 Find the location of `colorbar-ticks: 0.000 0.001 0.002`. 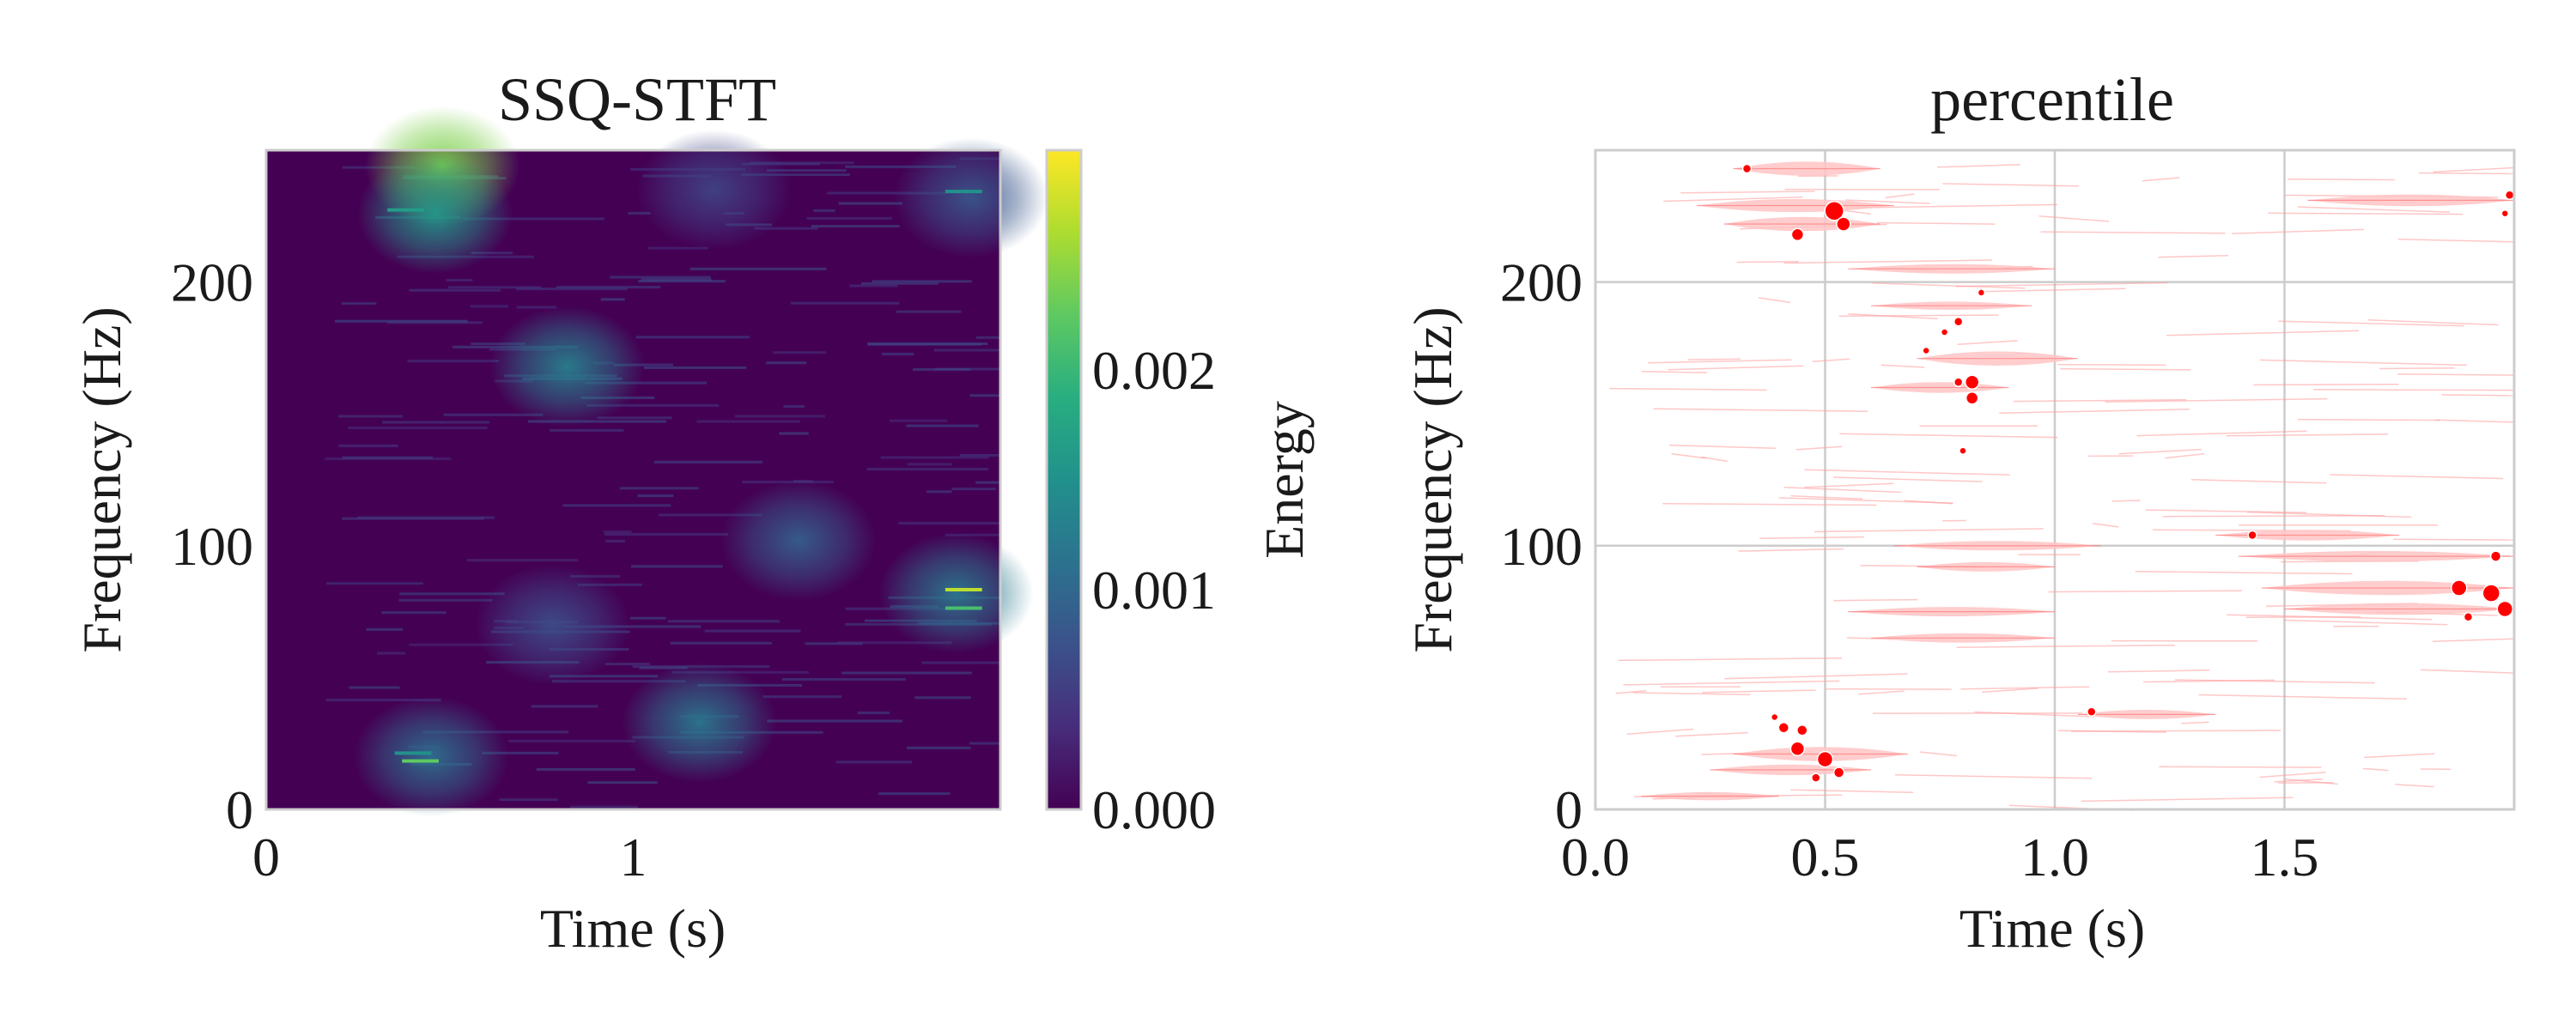

colorbar-ticks: 0.000 0.001 0.002 is located at coordinates (1154, 590).